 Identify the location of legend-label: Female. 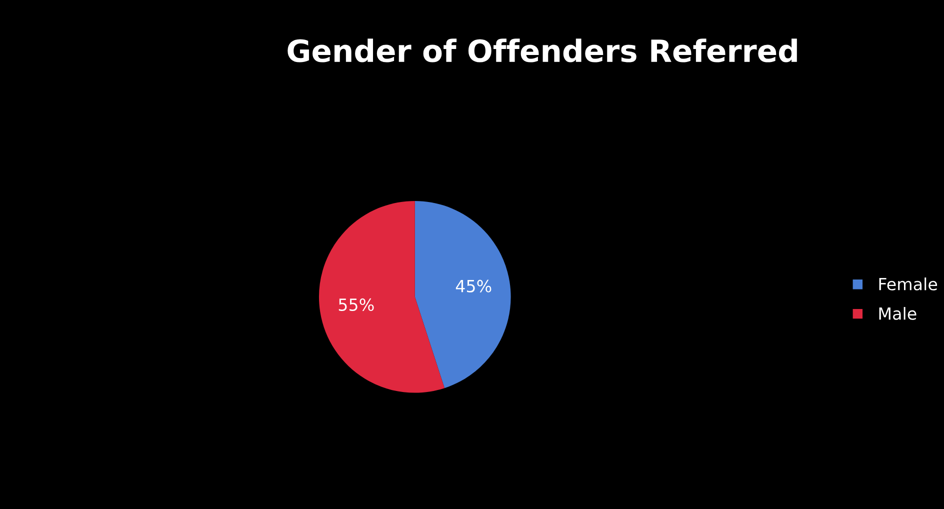
(908, 284).